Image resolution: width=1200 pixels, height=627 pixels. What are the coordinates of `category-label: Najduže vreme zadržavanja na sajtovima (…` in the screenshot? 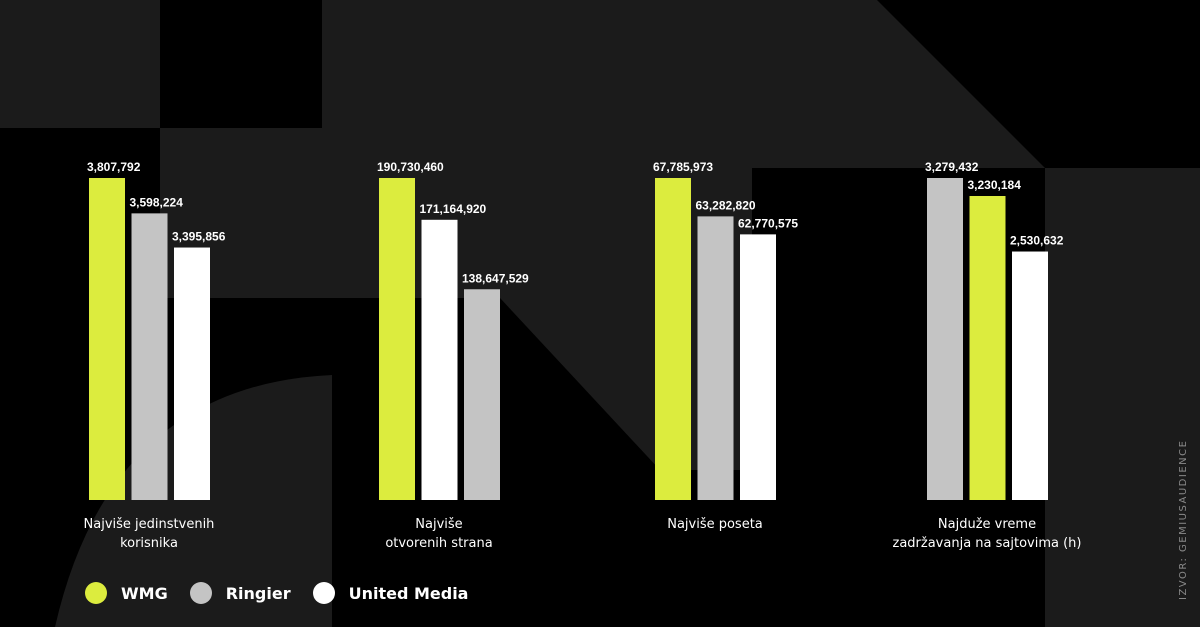 It's located at (987, 534).